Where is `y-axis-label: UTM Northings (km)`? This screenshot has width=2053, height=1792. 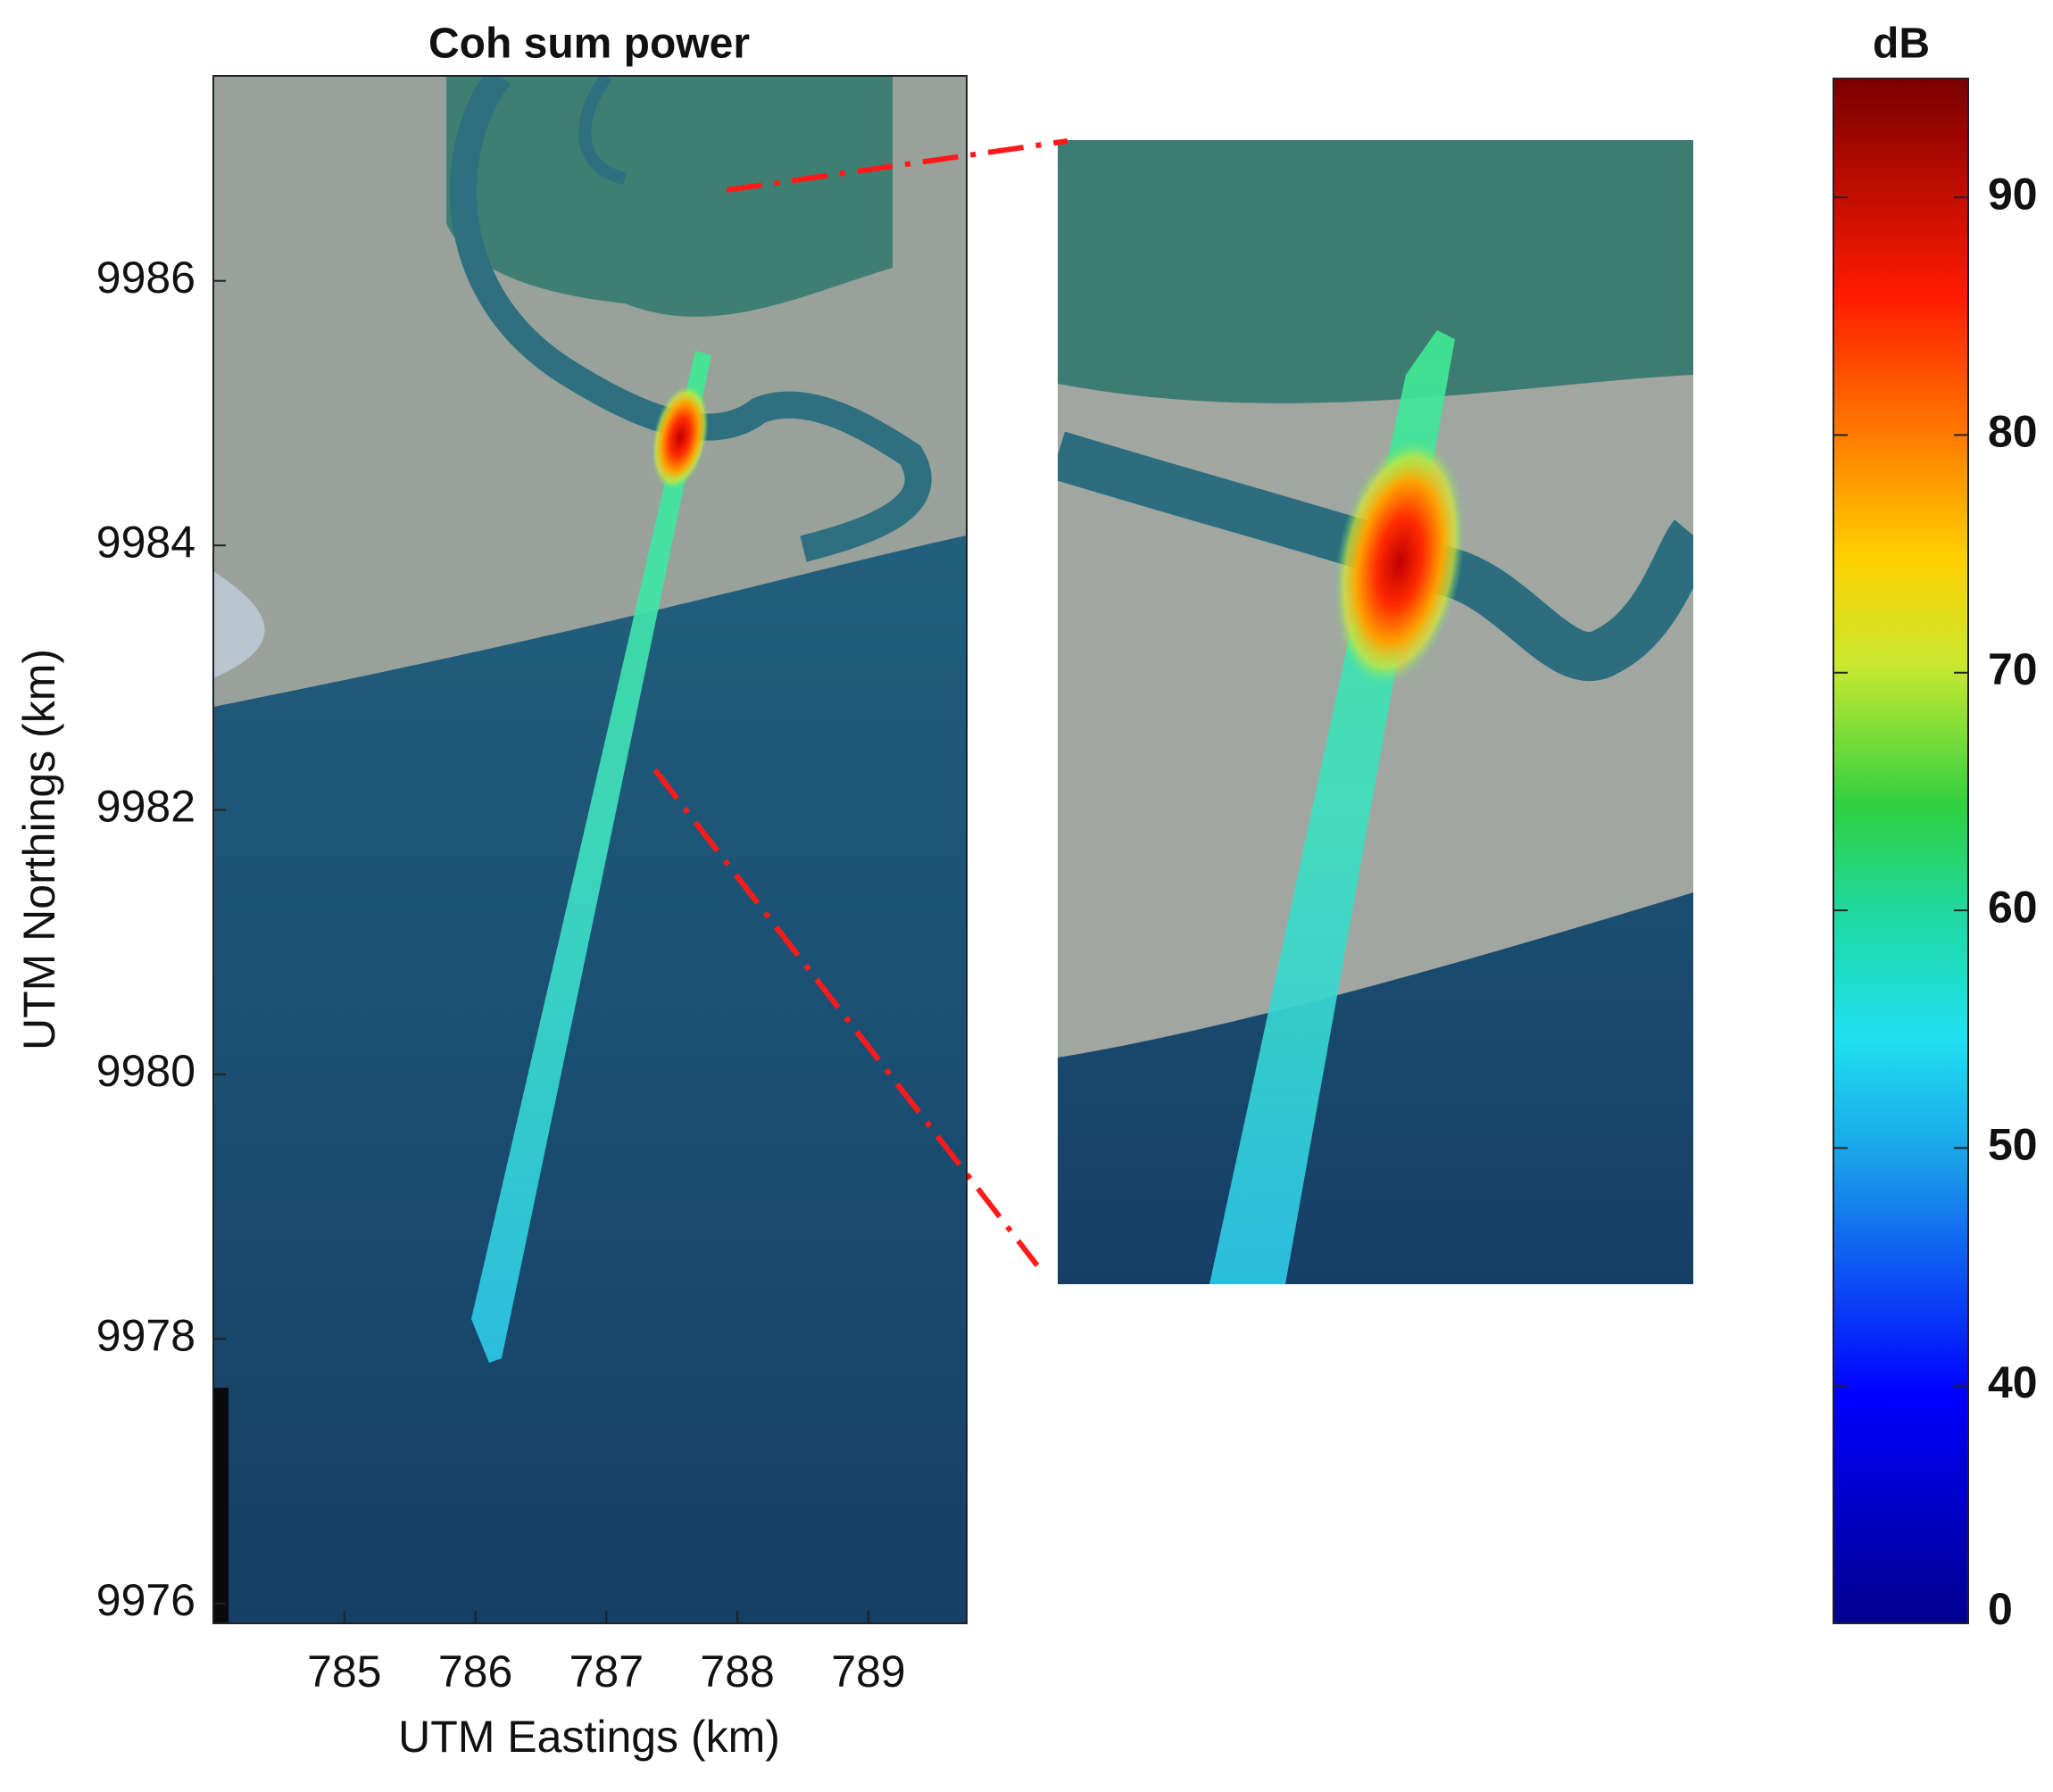
y-axis-label: UTM Northings (km) is located at coordinates (39, 849).